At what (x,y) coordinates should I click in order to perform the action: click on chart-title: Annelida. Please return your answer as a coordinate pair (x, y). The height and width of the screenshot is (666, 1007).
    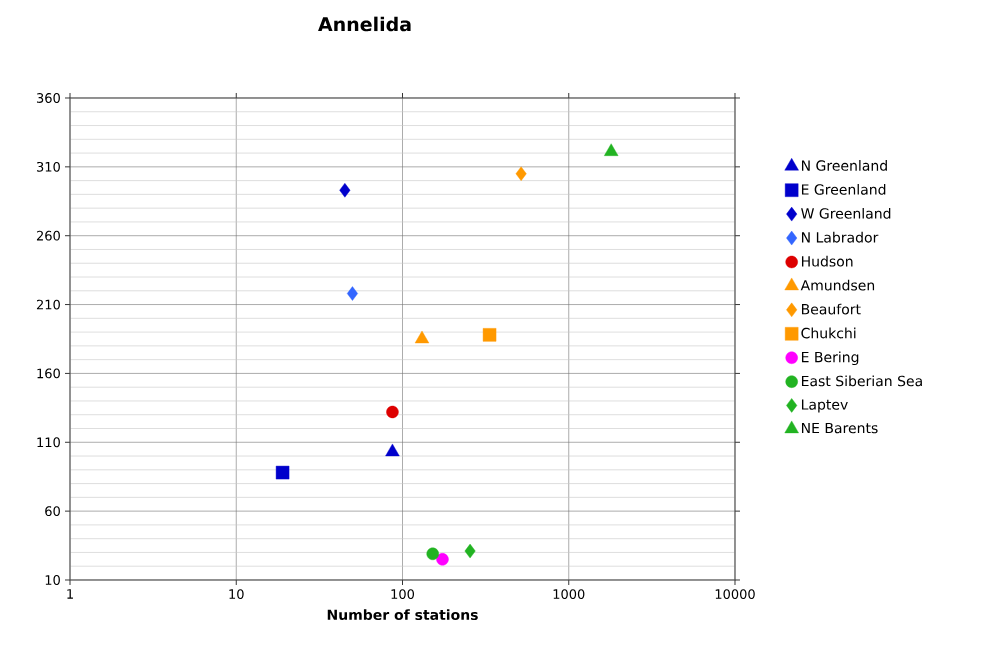
    Looking at the image, I should click on (364, 24).